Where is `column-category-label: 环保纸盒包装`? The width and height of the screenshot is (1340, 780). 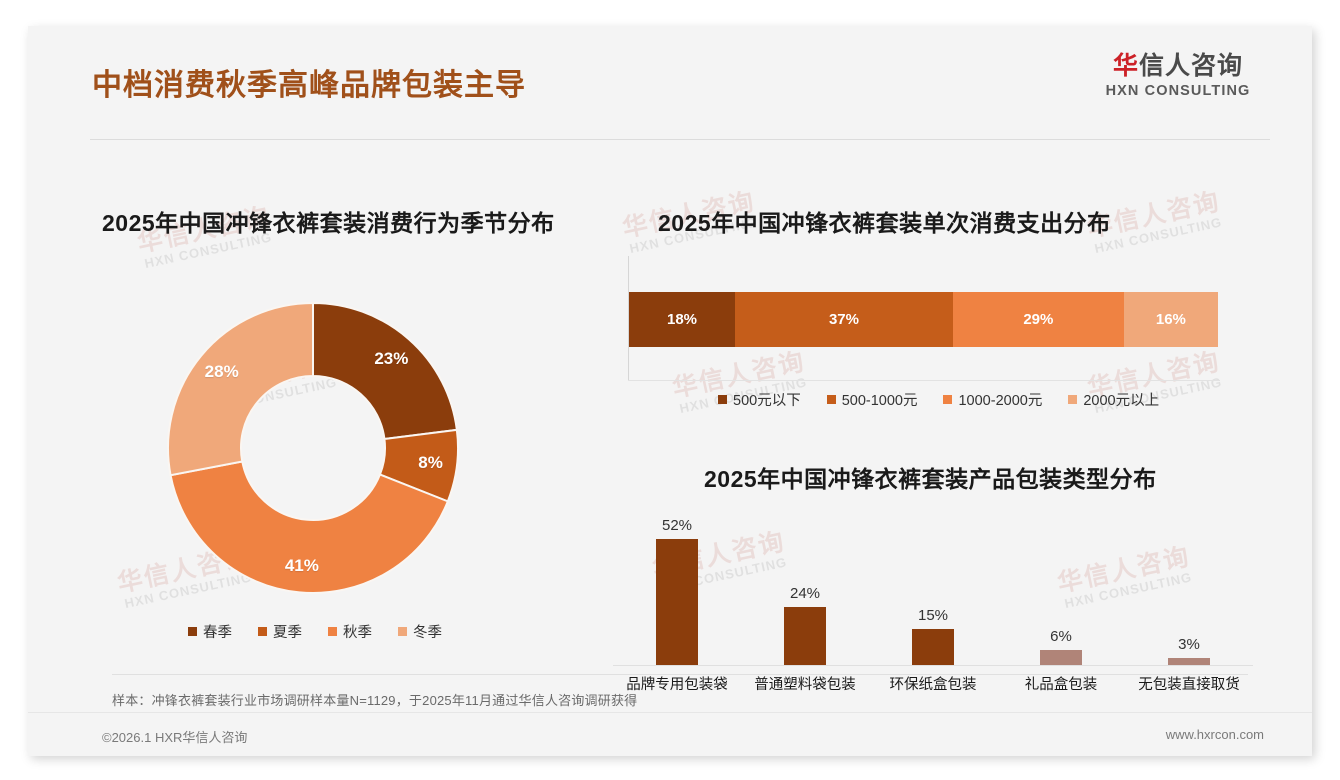
column-category-label: 环保纸盒包装 is located at coordinates (933, 685).